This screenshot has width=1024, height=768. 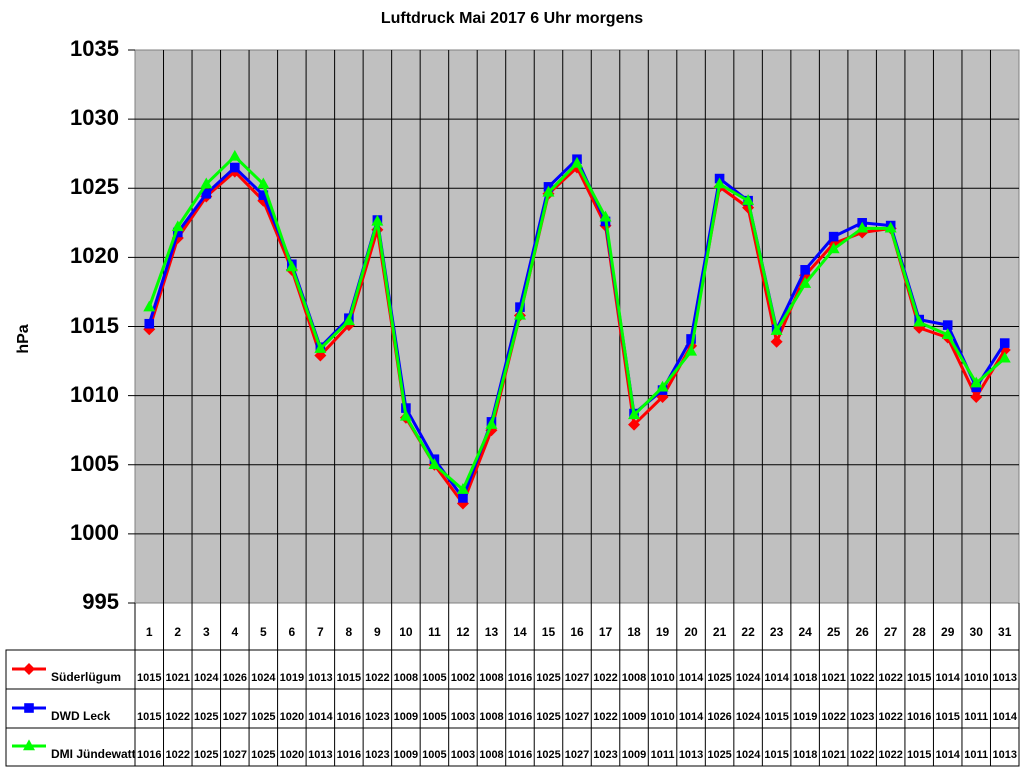 I want to click on y-tick-label: 1015, so click(x=94, y=325).